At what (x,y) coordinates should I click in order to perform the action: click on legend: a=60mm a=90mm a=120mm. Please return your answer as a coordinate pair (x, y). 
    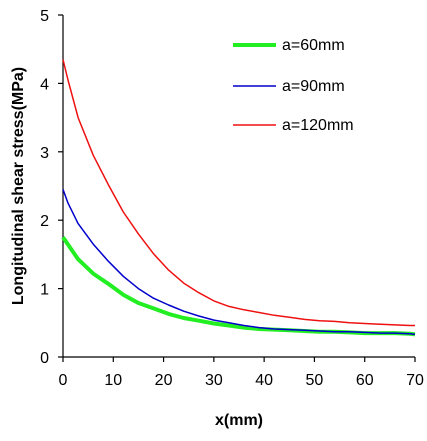
    Looking at the image, I should click on (293, 85).